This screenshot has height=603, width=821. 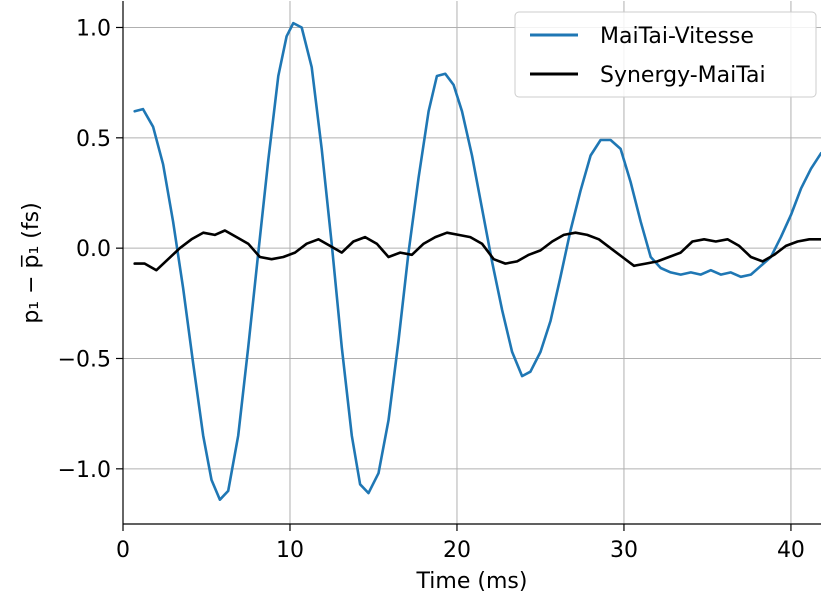 What do you see at coordinates (93, 249) in the screenshot?
I see `y-tick-label-2: 0.0` at bounding box center [93, 249].